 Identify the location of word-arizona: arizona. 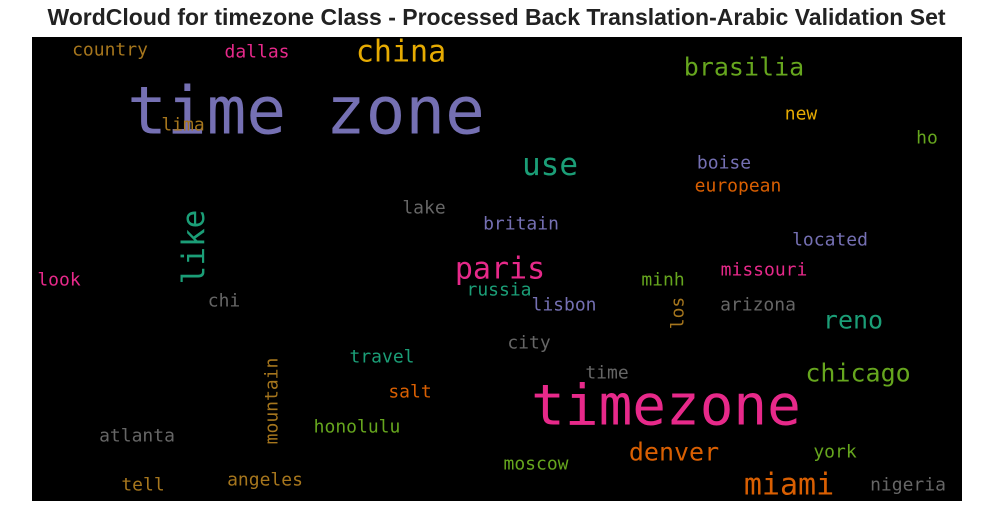
(758, 305).